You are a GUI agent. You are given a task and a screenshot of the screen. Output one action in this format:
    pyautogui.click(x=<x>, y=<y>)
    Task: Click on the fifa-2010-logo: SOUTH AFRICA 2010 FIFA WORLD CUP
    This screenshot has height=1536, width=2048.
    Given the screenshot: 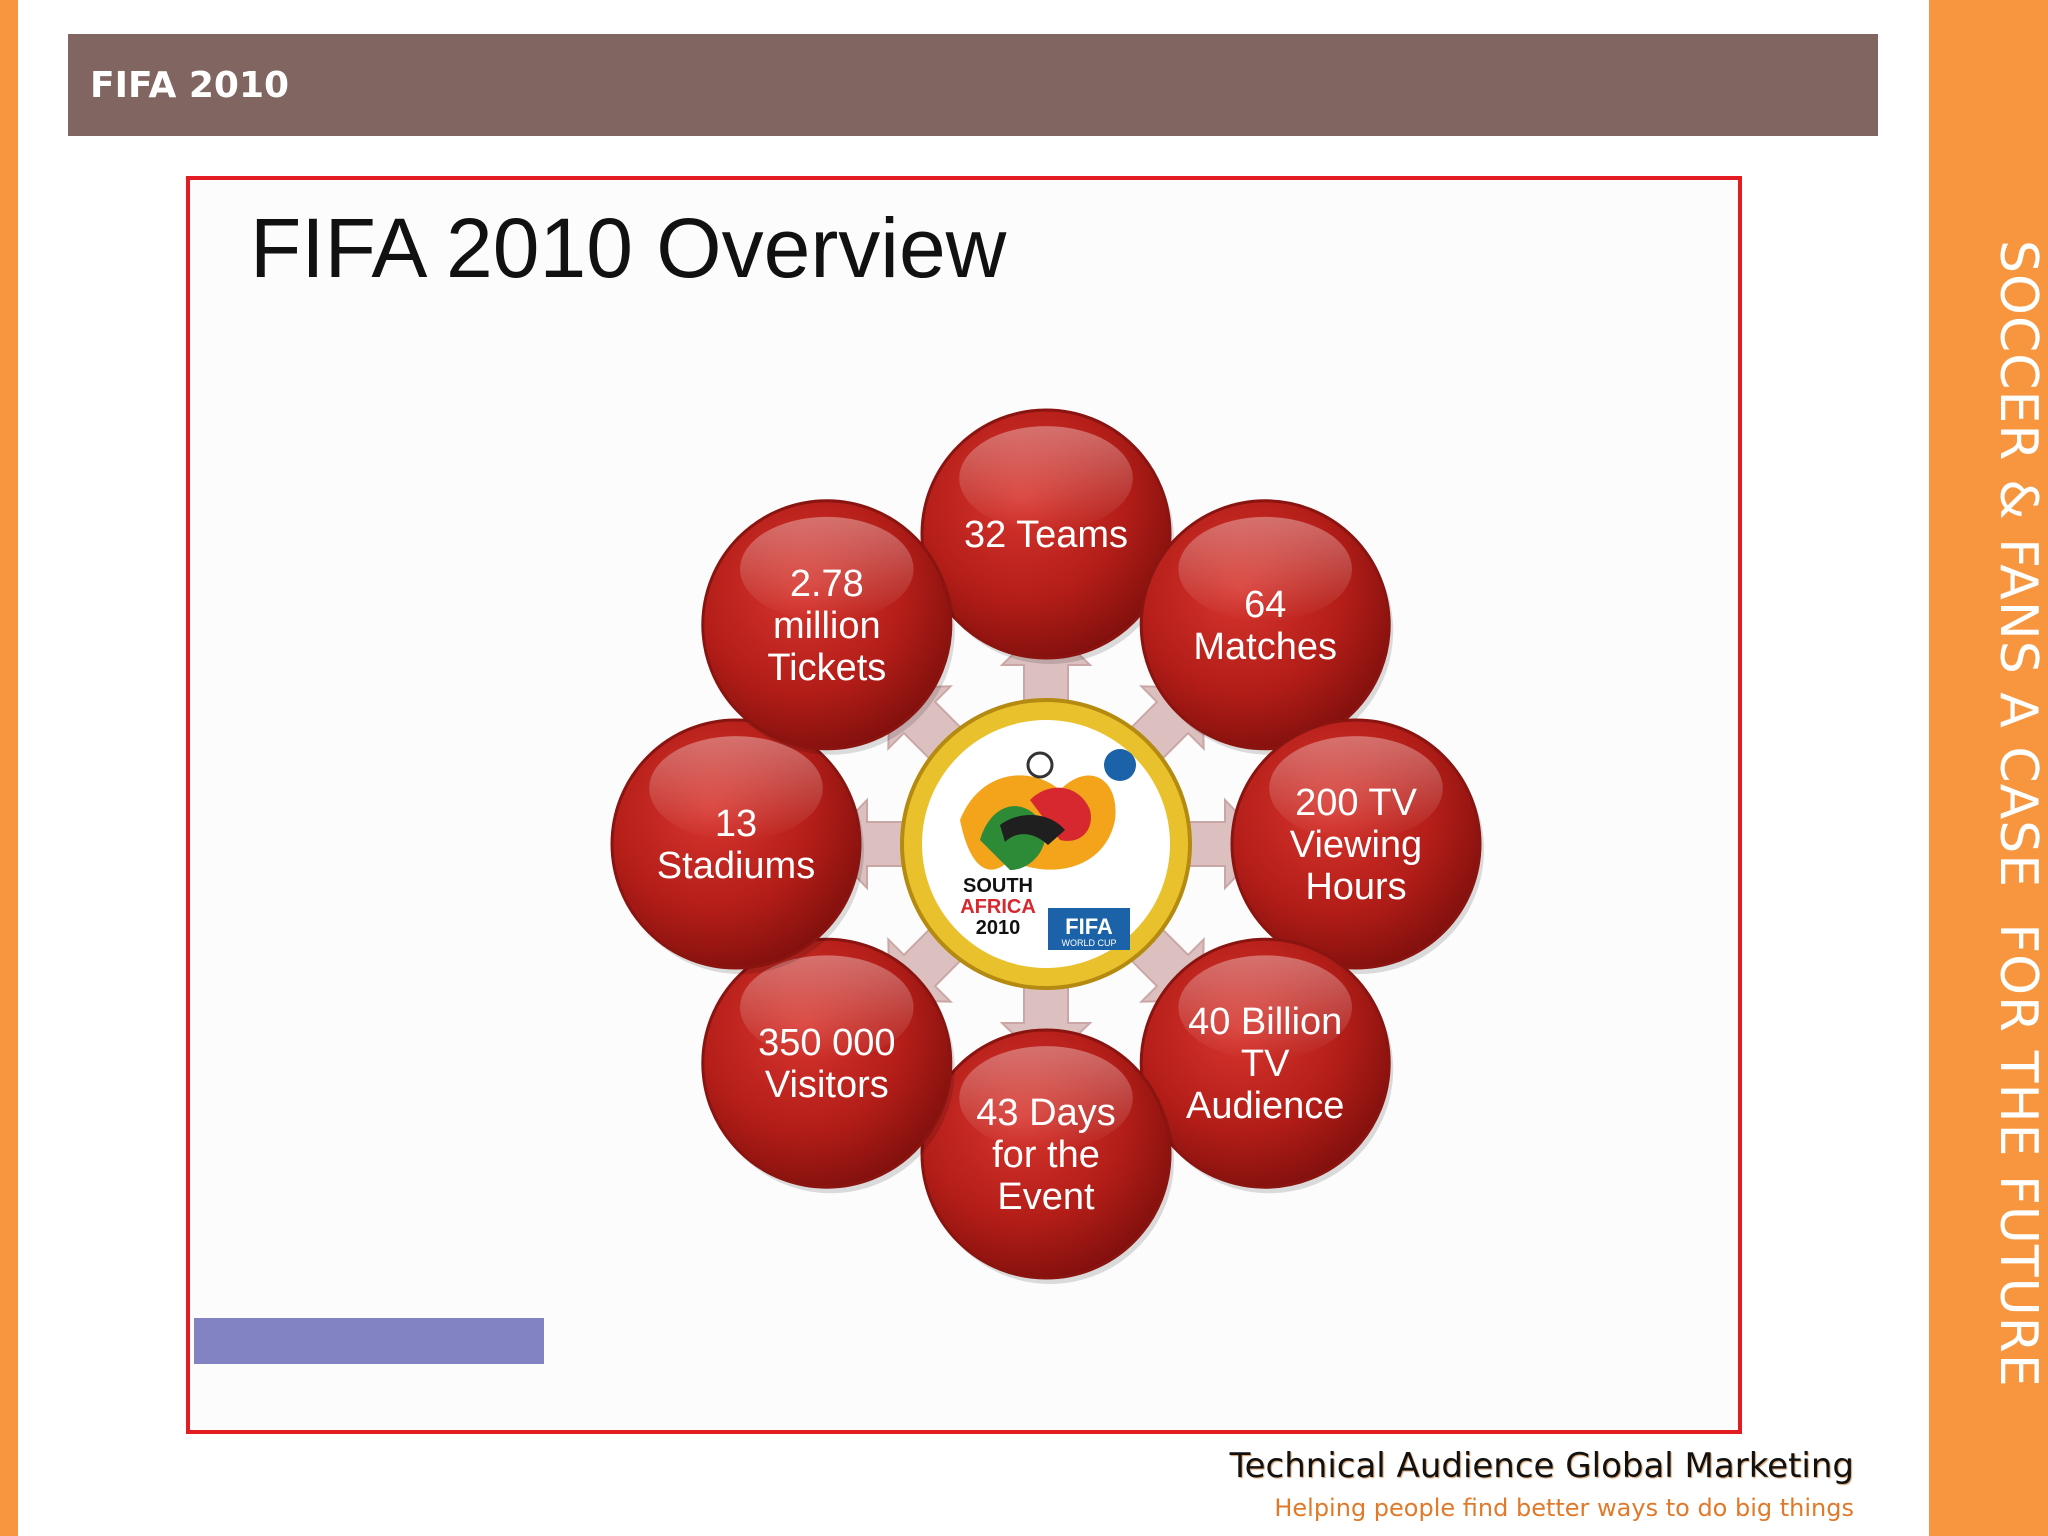 What is the action you would take?
    pyautogui.click(x=1046, y=844)
    